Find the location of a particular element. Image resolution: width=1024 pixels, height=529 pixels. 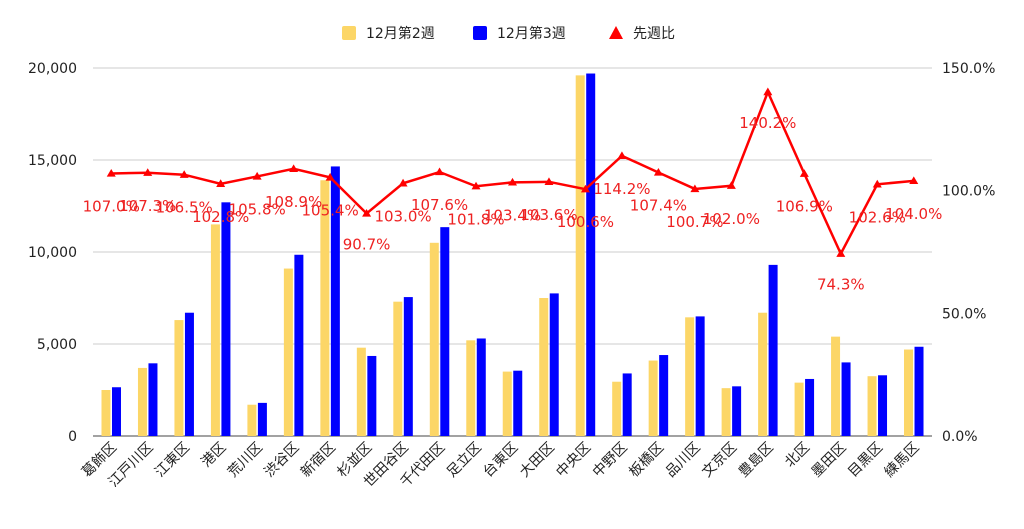

ratio-data-label: 105.8% is located at coordinates (257, 209).